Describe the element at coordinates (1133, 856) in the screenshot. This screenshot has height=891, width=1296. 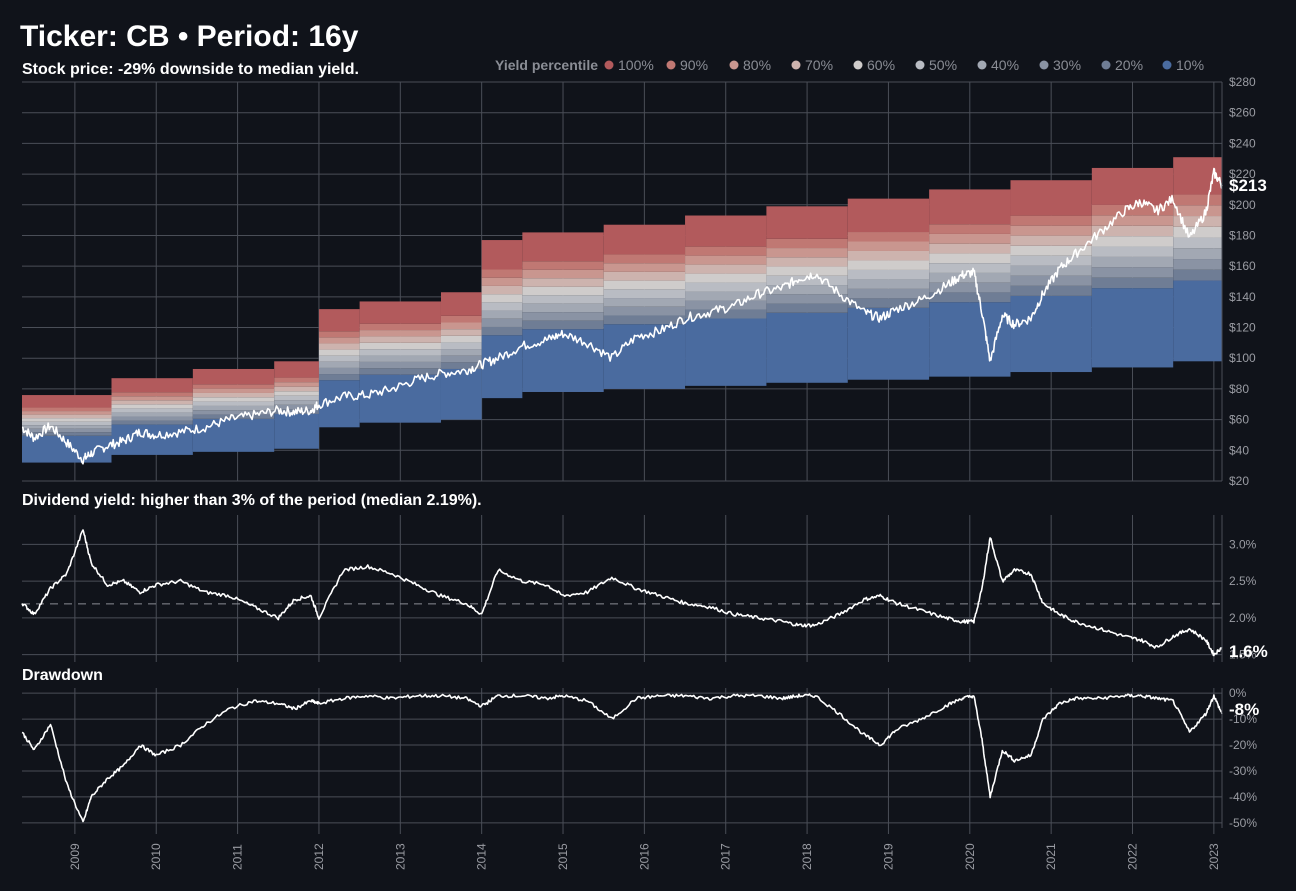
I see `x-tick-label-13: 2022` at that location.